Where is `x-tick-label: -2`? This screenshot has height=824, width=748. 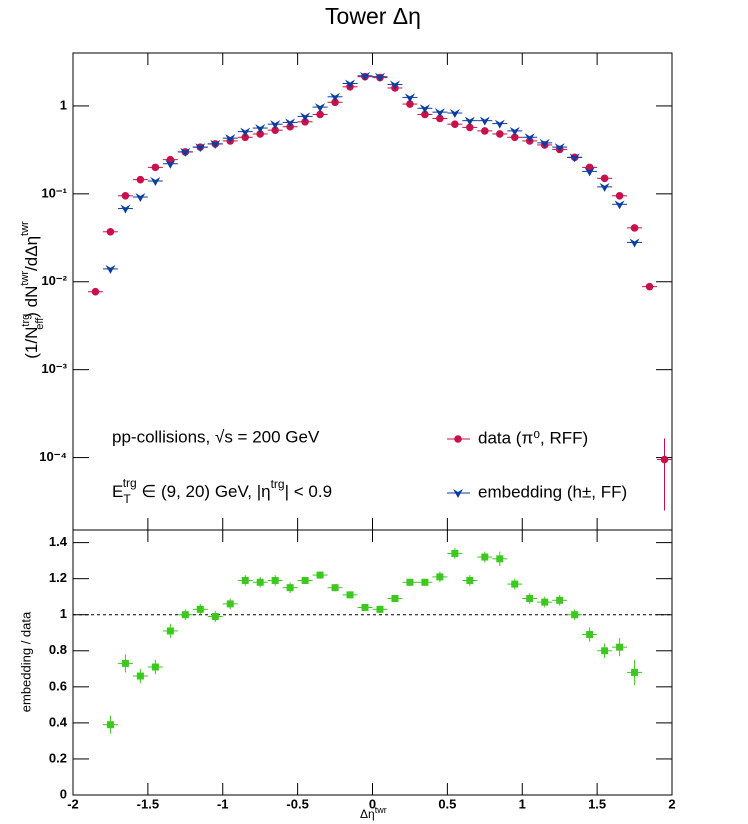 x-tick-label: -2 is located at coordinates (73, 803).